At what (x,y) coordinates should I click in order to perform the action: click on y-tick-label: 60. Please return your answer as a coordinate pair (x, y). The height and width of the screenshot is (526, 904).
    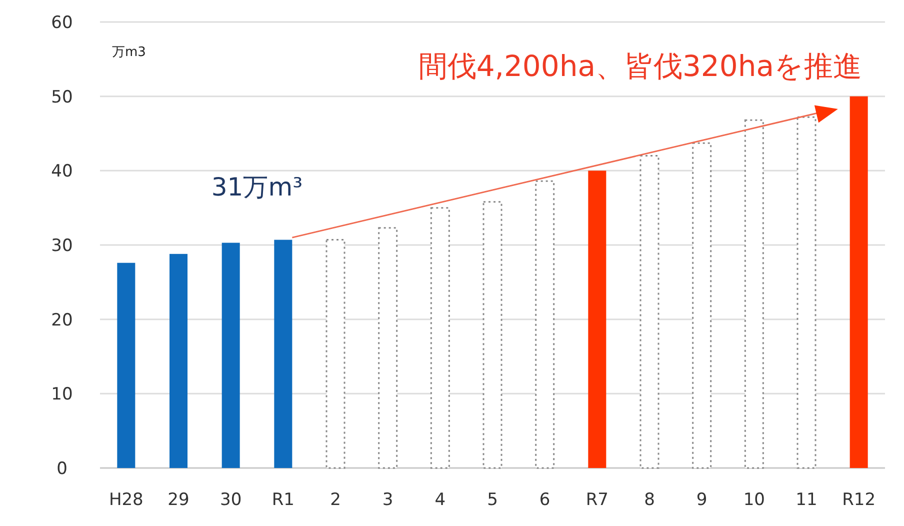
    Looking at the image, I should click on (62, 23).